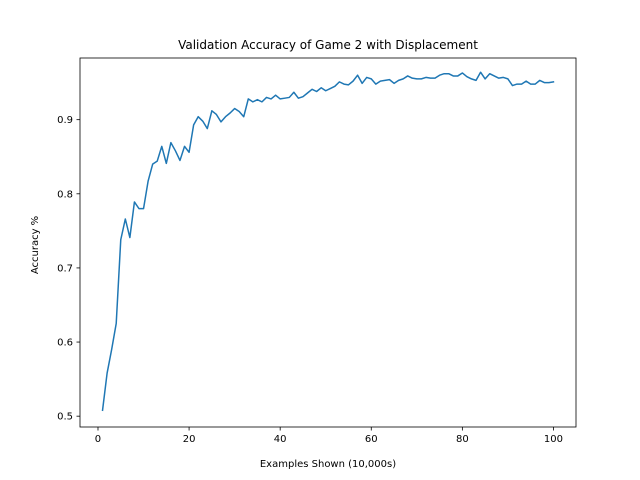  What do you see at coordinates (189, 439) in the screenshot?
I see `x-tick-label: 20` at bounding box center [189, 439].